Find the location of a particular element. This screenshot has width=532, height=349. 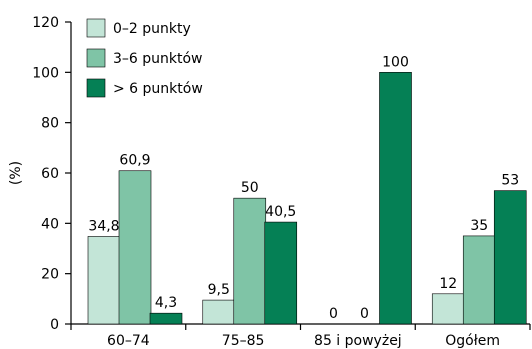

x-tick-label: 85 i powyżej is located at coordinates (358, 341).